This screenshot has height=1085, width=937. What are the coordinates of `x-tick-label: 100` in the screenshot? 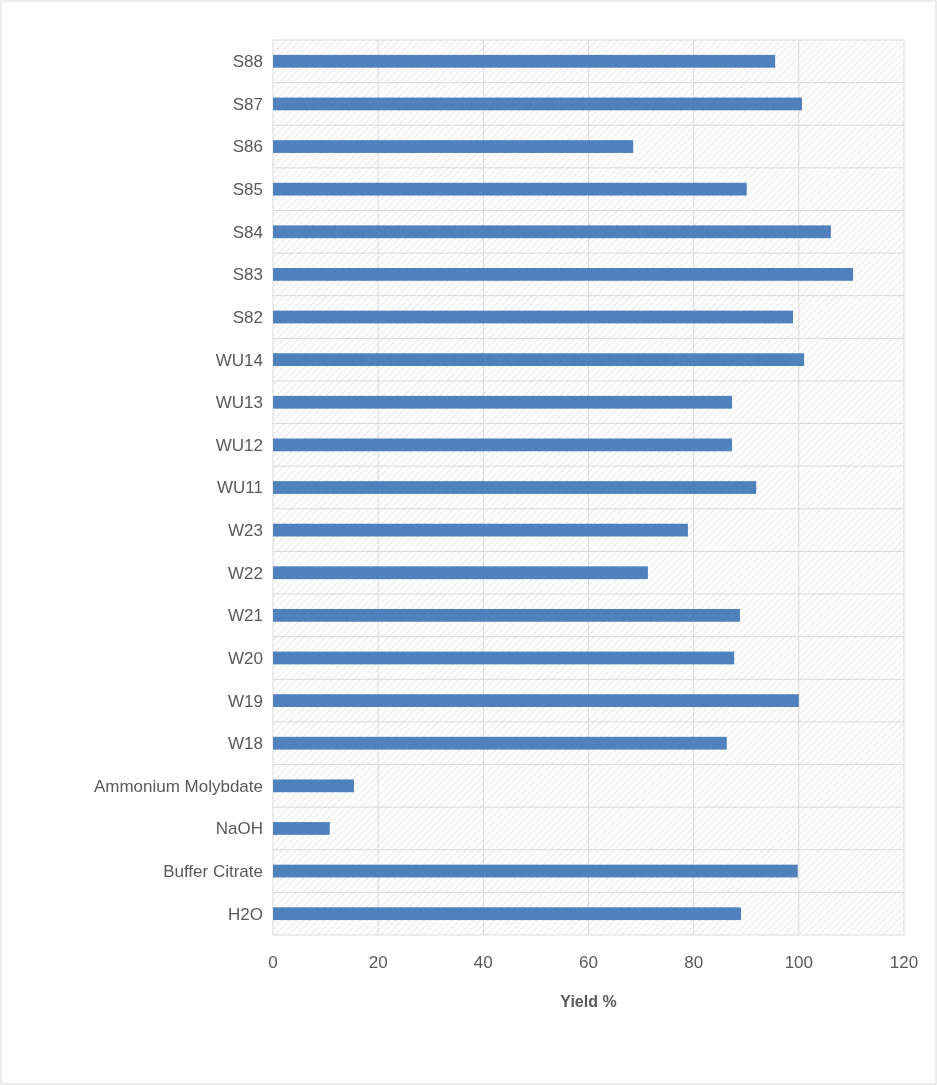 It's located at (799, 962).